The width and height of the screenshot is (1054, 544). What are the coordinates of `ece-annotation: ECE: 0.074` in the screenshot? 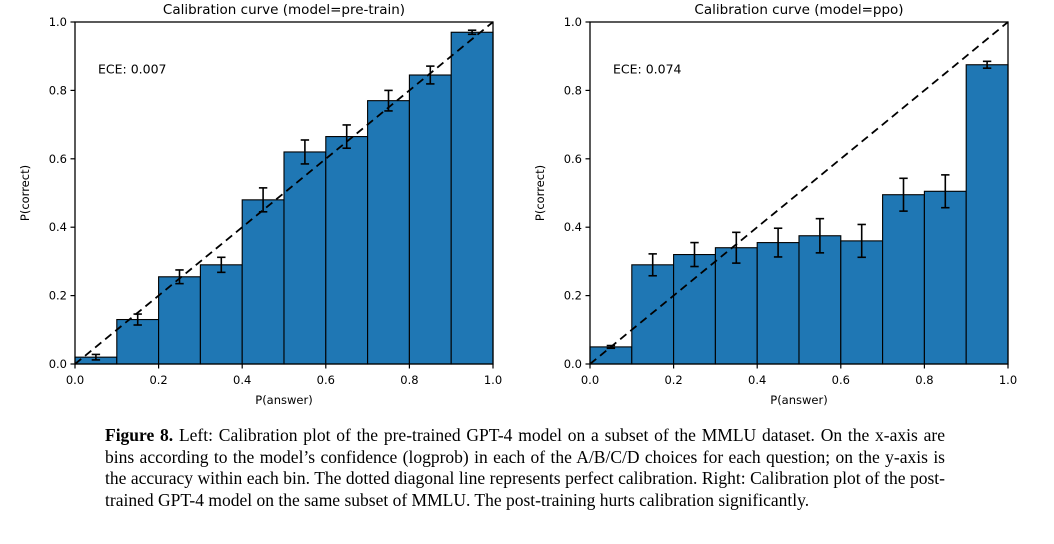 It's located at (647, 68).